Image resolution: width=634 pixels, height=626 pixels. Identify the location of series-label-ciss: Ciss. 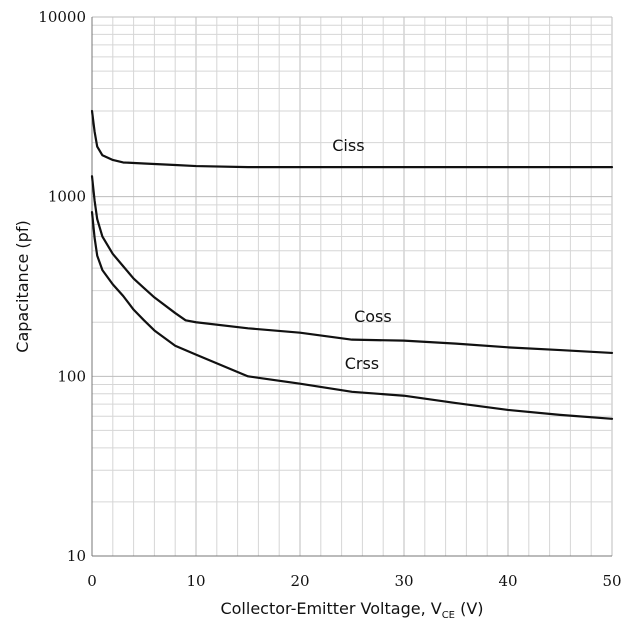
(348, 145).